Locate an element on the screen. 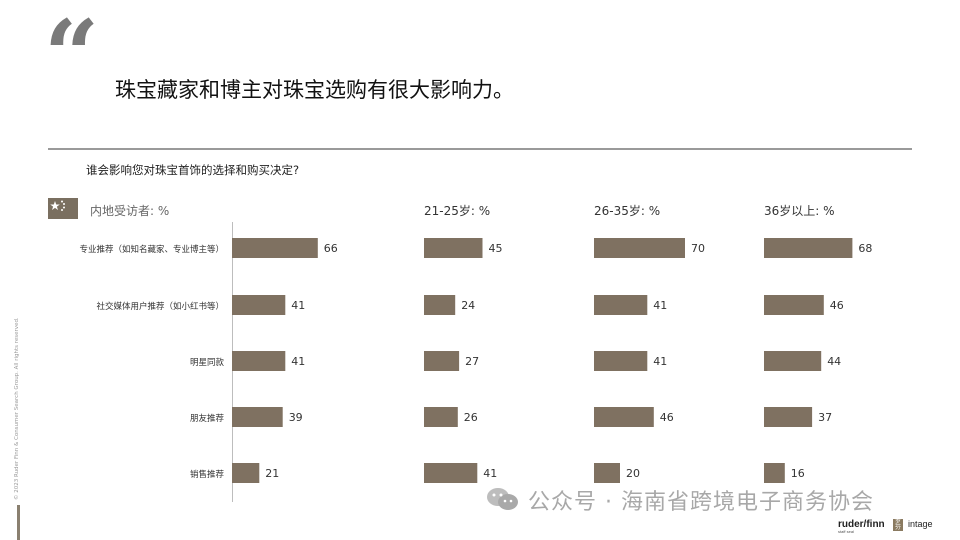  panel-title-36-plus: 36岁以上: % is located at coordinates (799, 211).